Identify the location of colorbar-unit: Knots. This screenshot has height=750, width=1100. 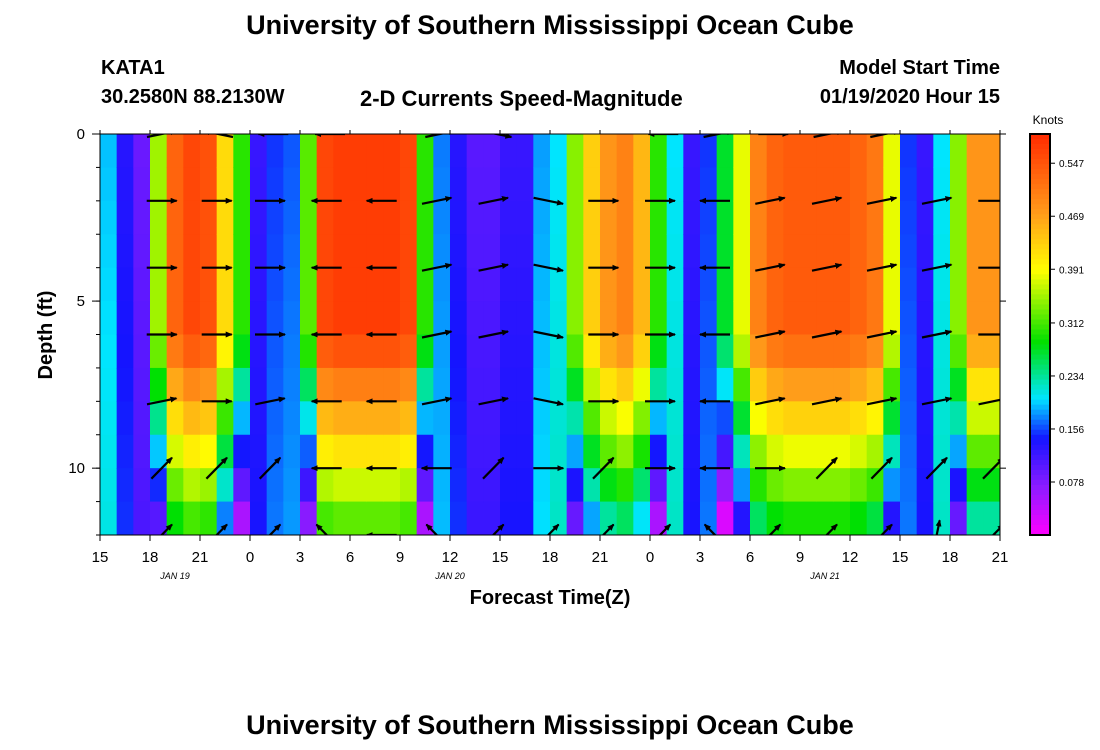
(1048, 120).